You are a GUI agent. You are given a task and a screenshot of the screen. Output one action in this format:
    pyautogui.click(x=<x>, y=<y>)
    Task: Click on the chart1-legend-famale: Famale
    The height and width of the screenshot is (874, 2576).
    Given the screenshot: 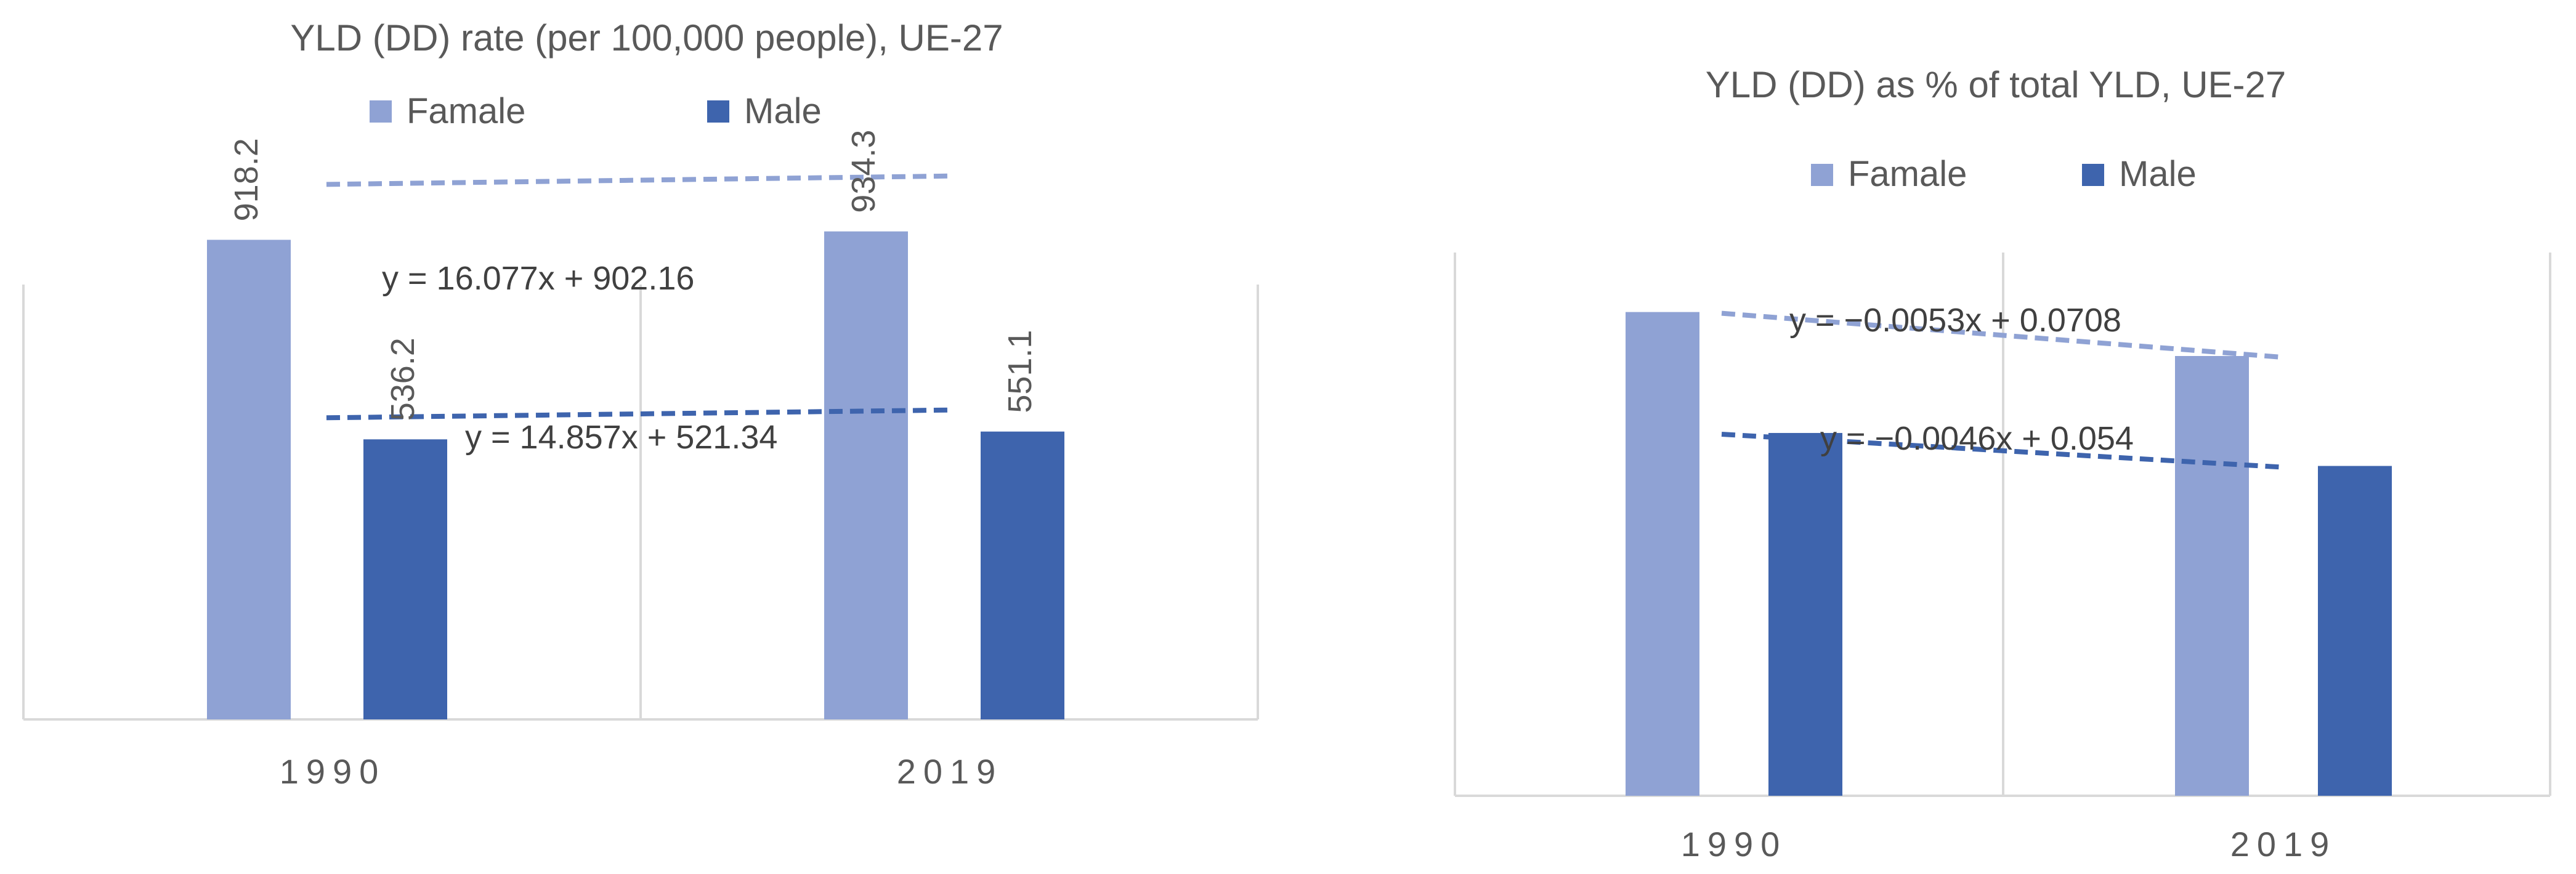 What is the action you would take?
    pyautogui.click(x=466, y=111)
    